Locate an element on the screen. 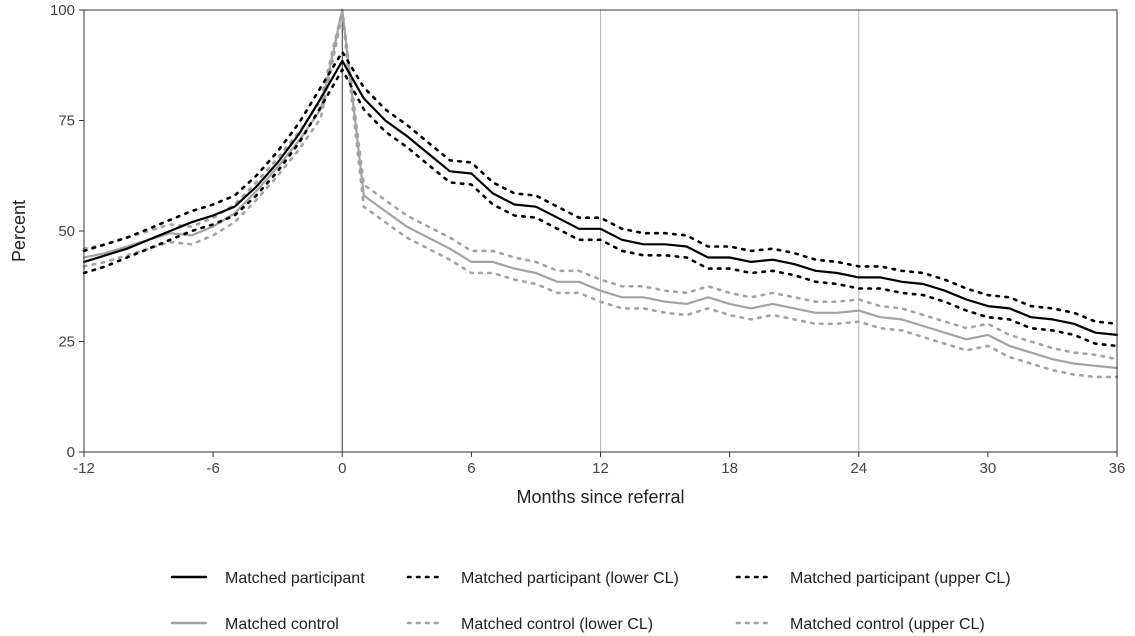  legend-label: Matched participant (upper CL) is located at coordinates (900, 578).